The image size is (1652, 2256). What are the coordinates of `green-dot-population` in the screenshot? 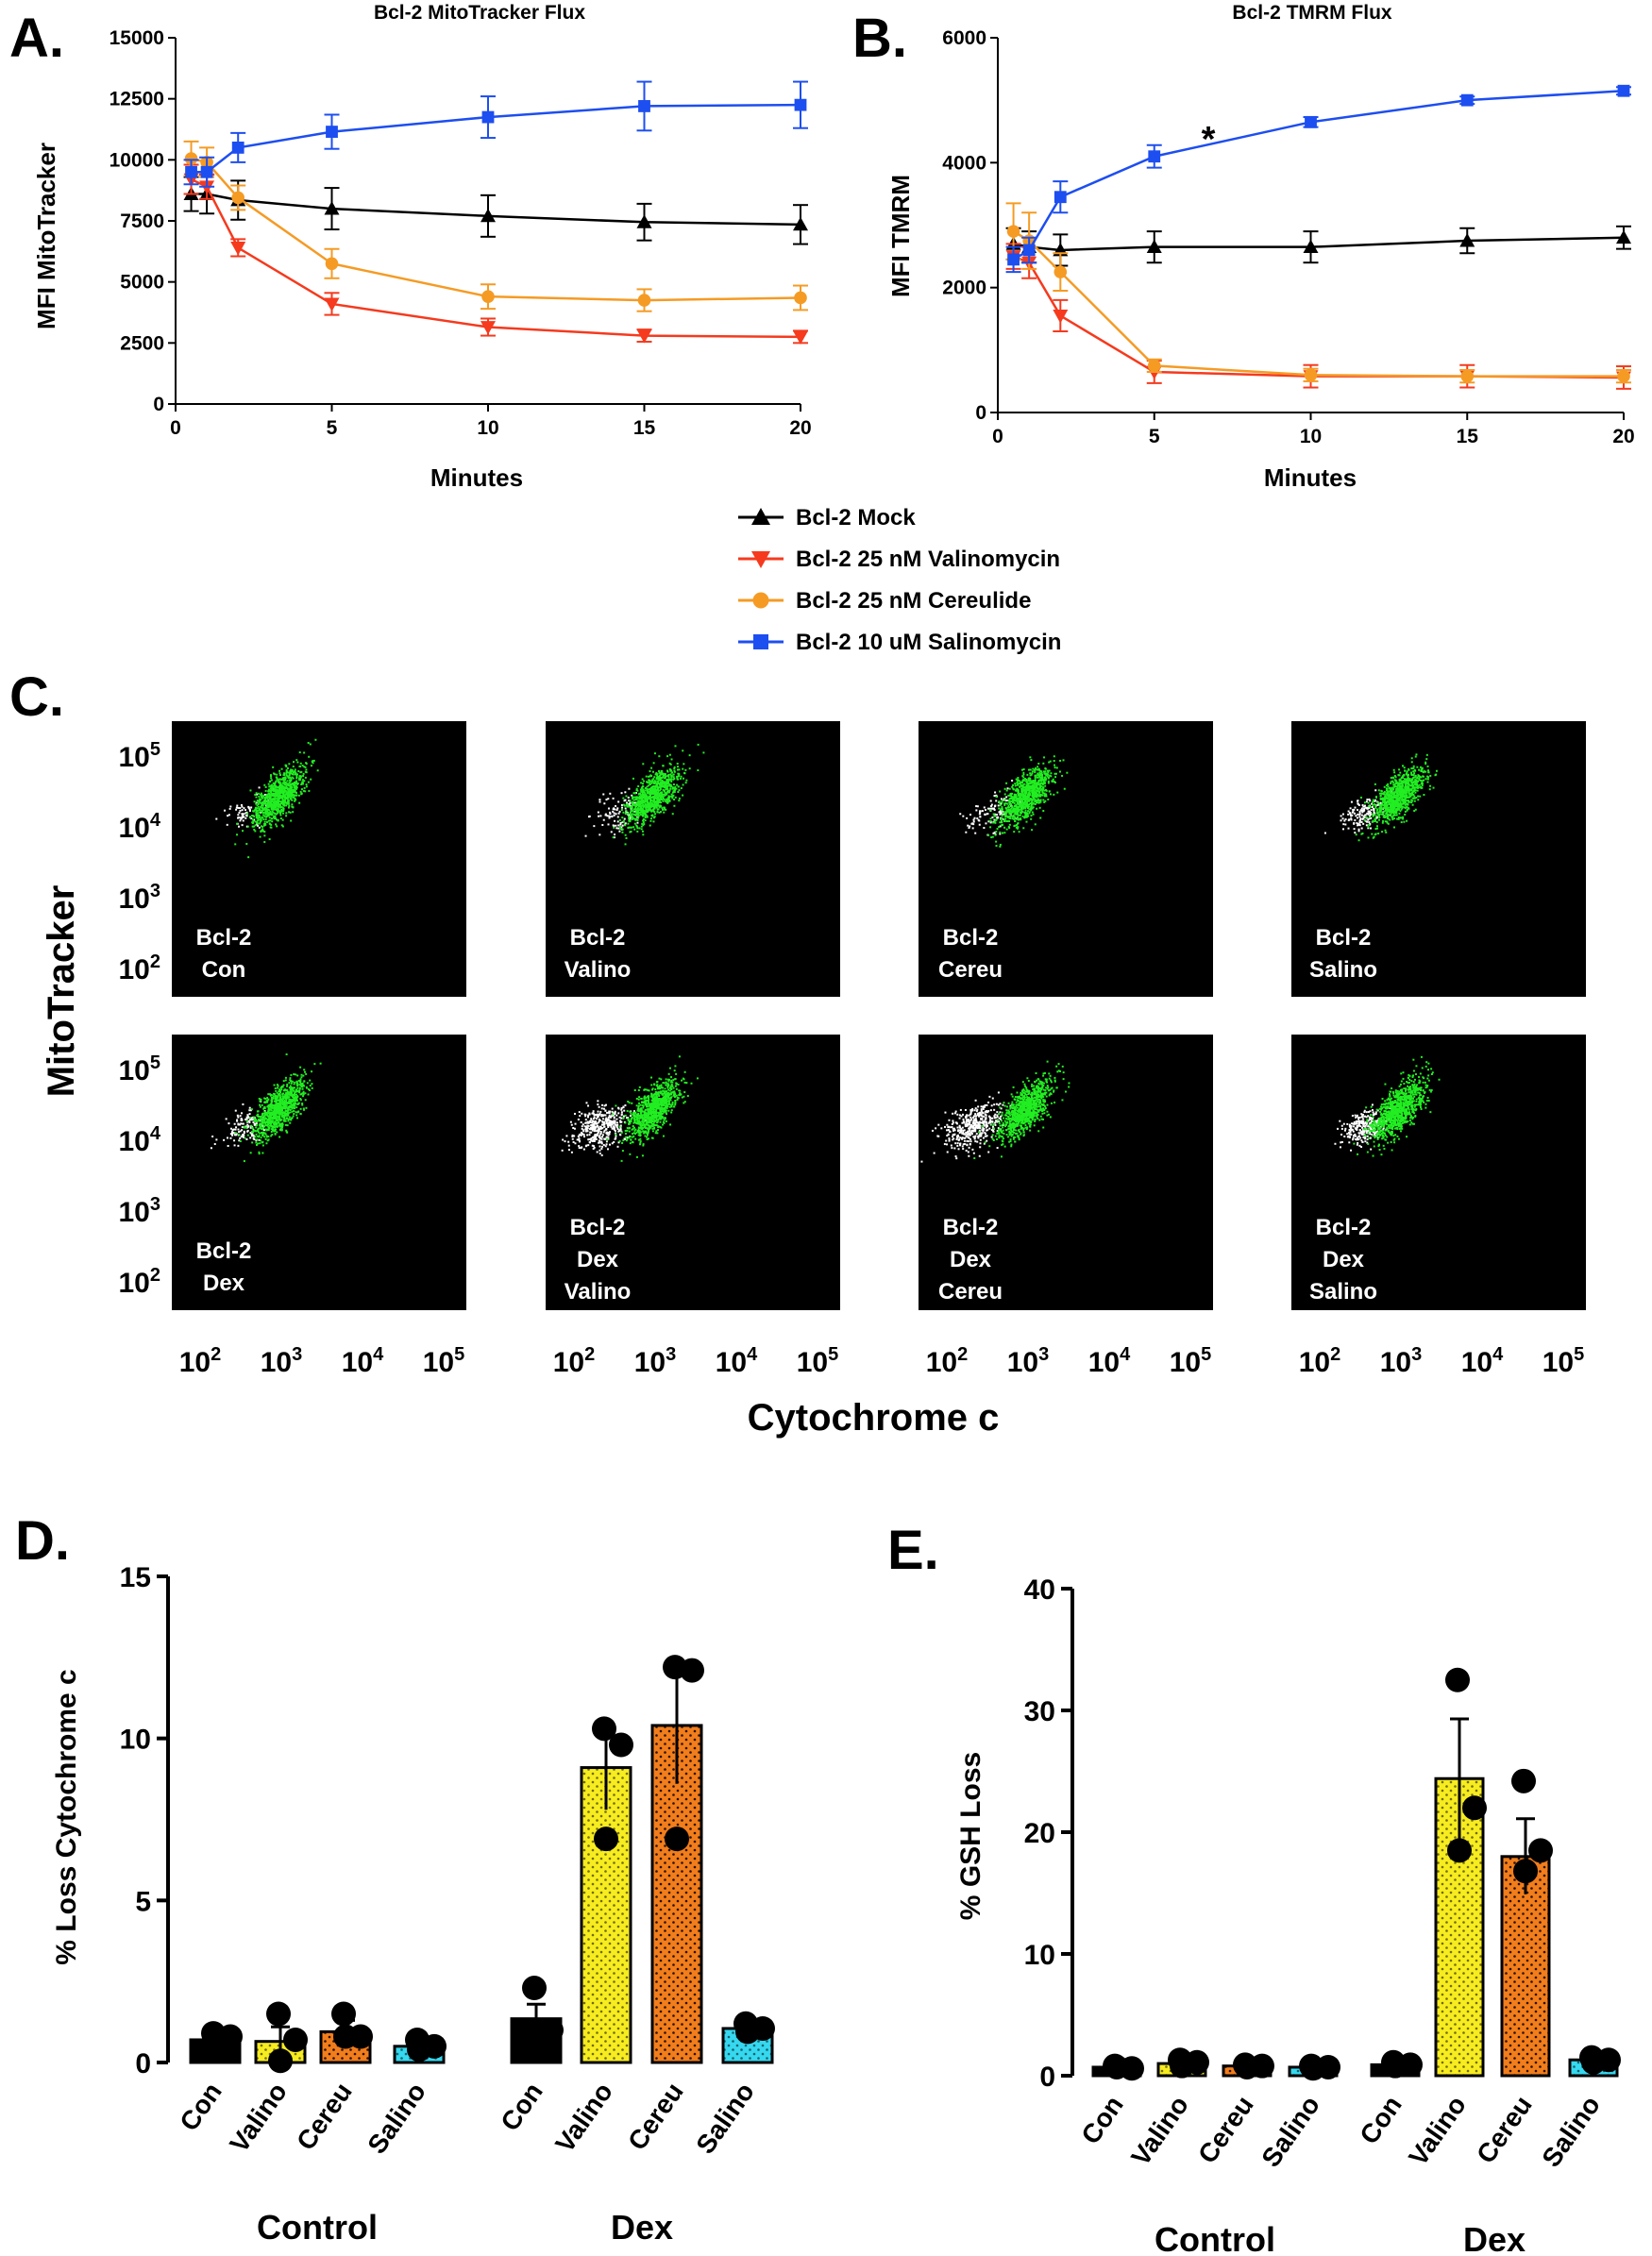 It's located at (276, 798).